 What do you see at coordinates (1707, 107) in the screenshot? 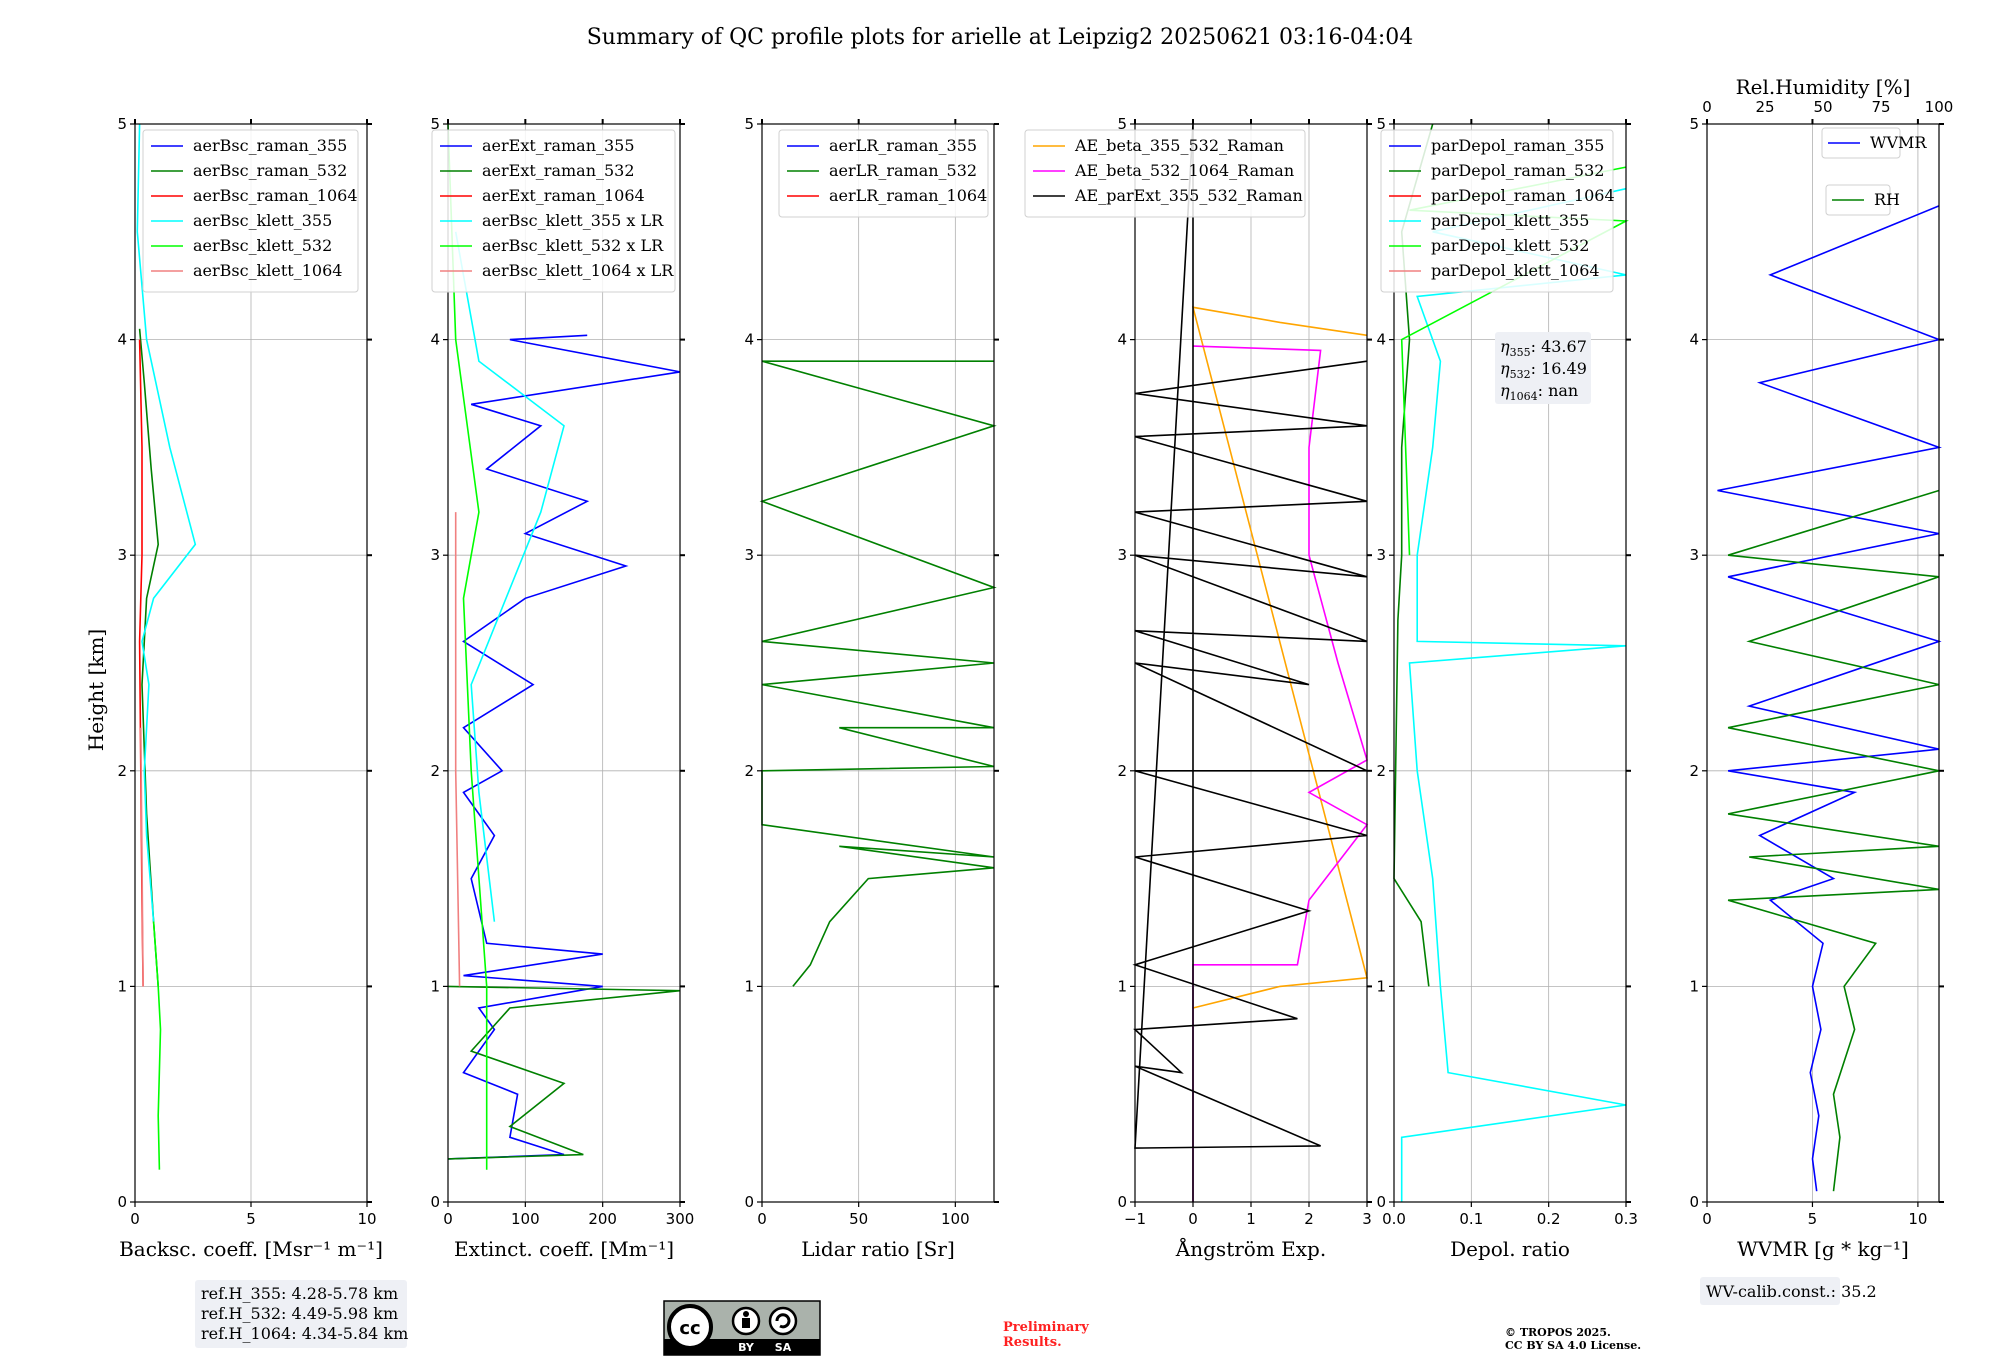
I see `x2-tick-label: 0` at bounding box center [1707, 107].